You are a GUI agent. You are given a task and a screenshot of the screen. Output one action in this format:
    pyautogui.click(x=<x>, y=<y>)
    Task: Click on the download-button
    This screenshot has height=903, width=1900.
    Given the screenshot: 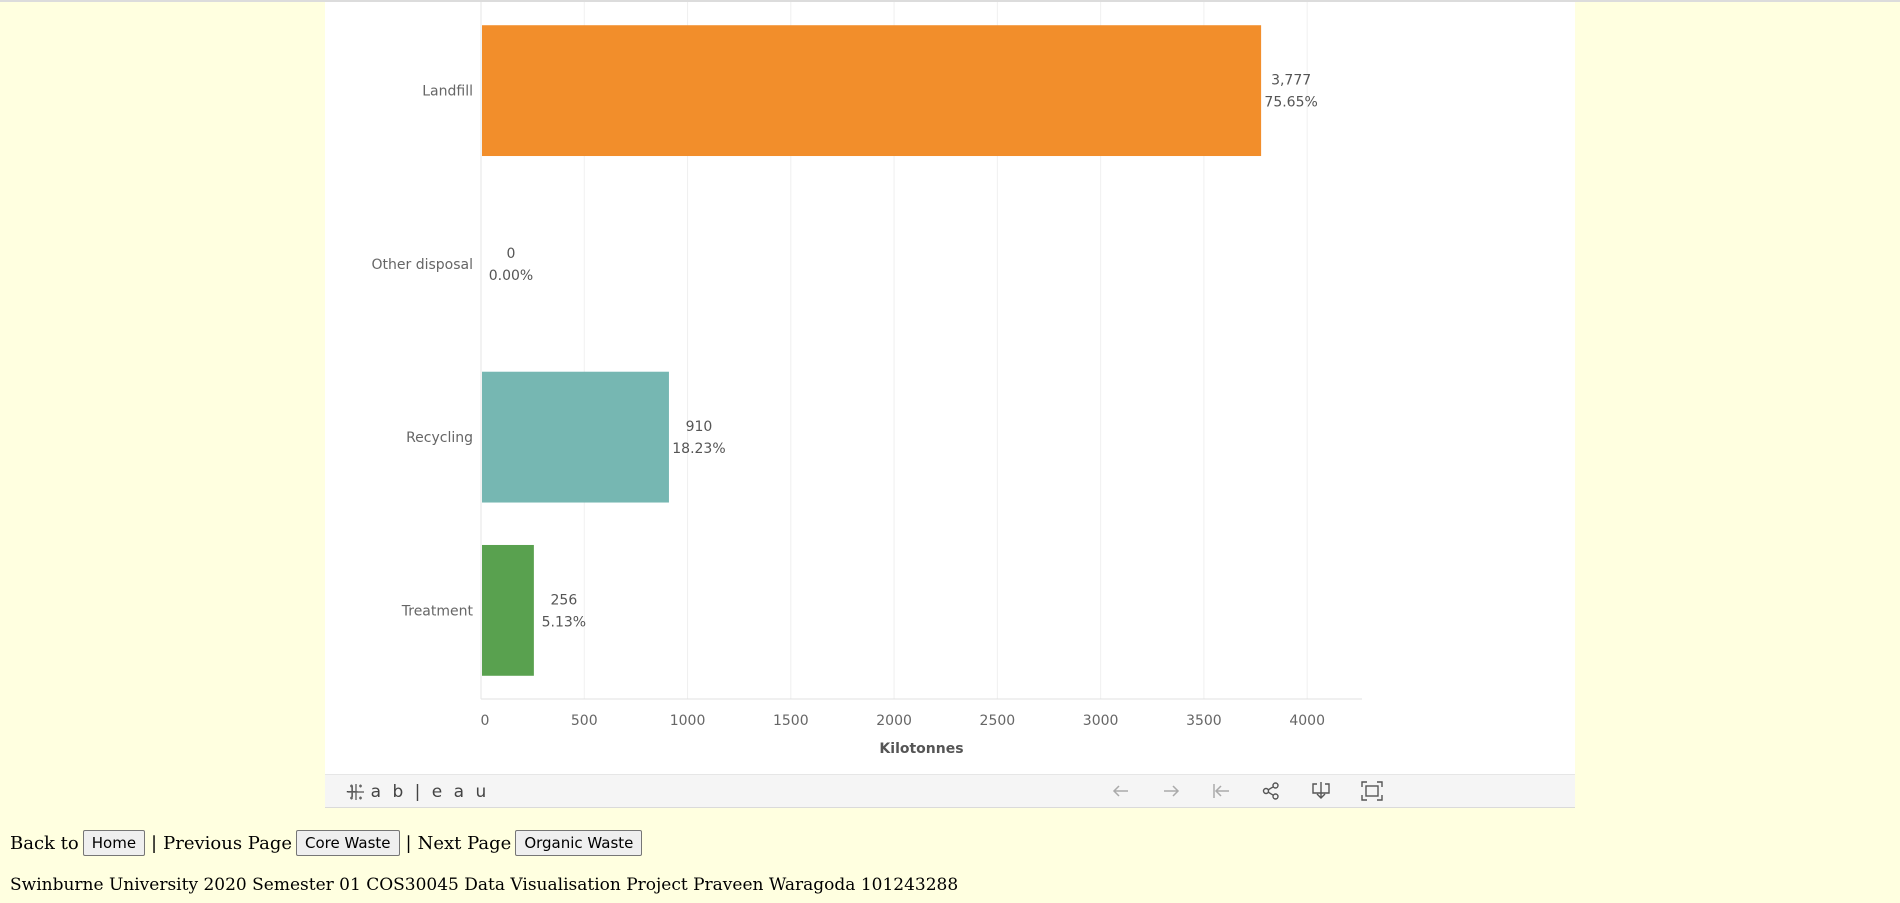 What is the action you would take?
    pyautogui.click(x=1323, y=792)
    